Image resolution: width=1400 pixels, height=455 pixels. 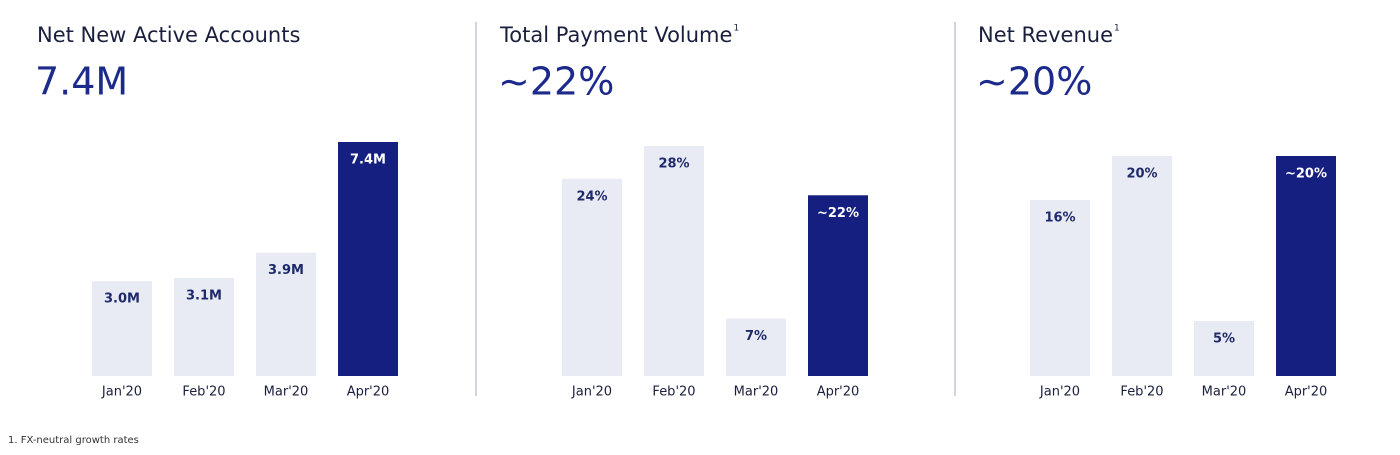 What do you see at coordinates (73, 440) in the screenshot?
I see `footnote: 1. FX-neutral growth rates` at bounding box center [73, 440].